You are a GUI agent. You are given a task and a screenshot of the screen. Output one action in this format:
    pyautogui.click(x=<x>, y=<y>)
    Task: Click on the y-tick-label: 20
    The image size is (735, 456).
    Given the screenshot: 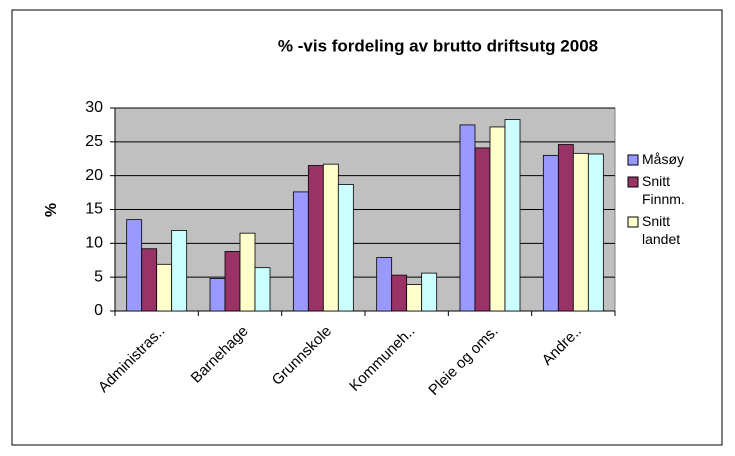 What is the action you would take?
    pyautogui.click(x=94, y=175)
    